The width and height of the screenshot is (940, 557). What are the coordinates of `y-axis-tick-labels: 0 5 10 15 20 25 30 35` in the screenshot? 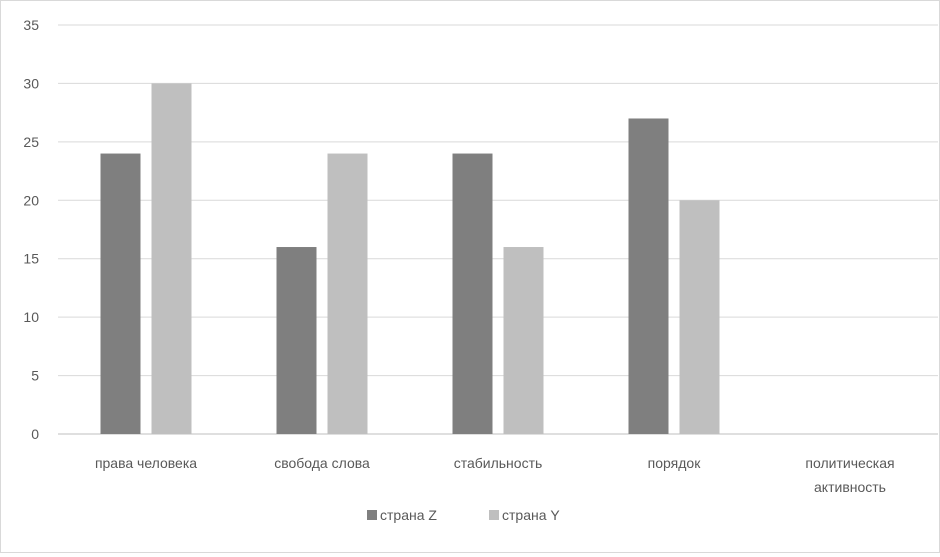 It's located at (31, 229).